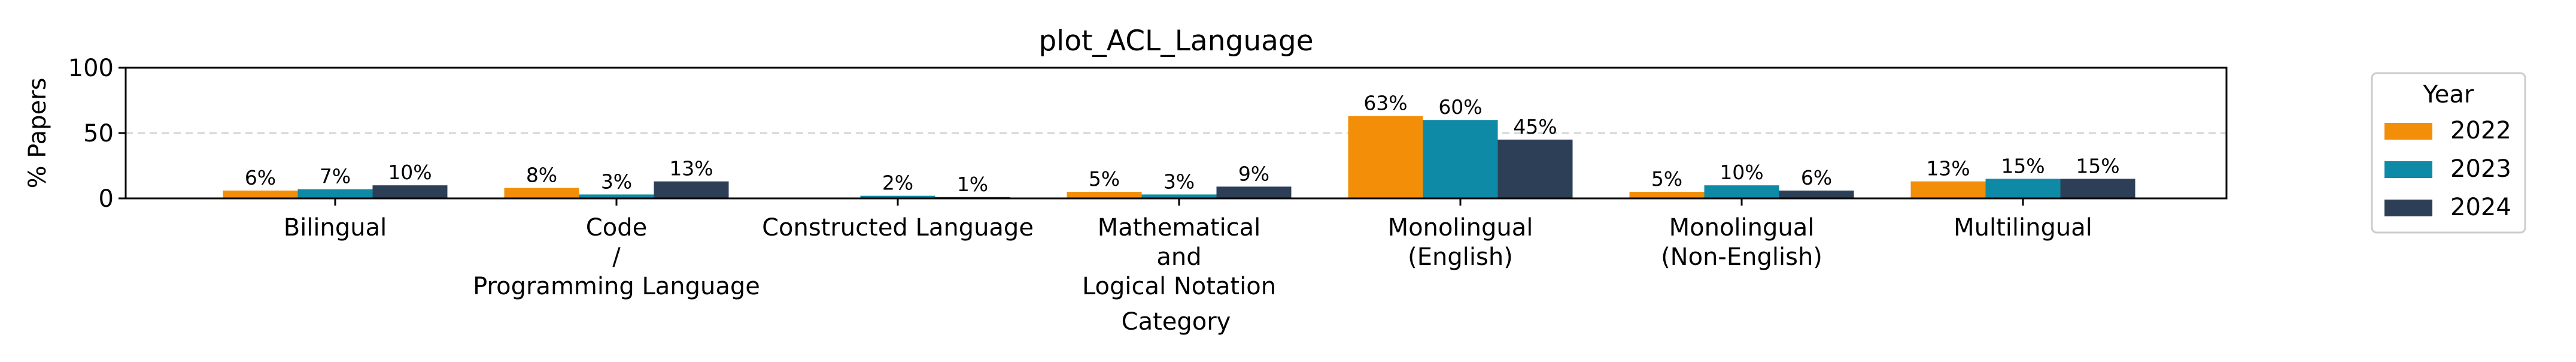  I want to click on bar-value-label: 1%, so click(972, 184).